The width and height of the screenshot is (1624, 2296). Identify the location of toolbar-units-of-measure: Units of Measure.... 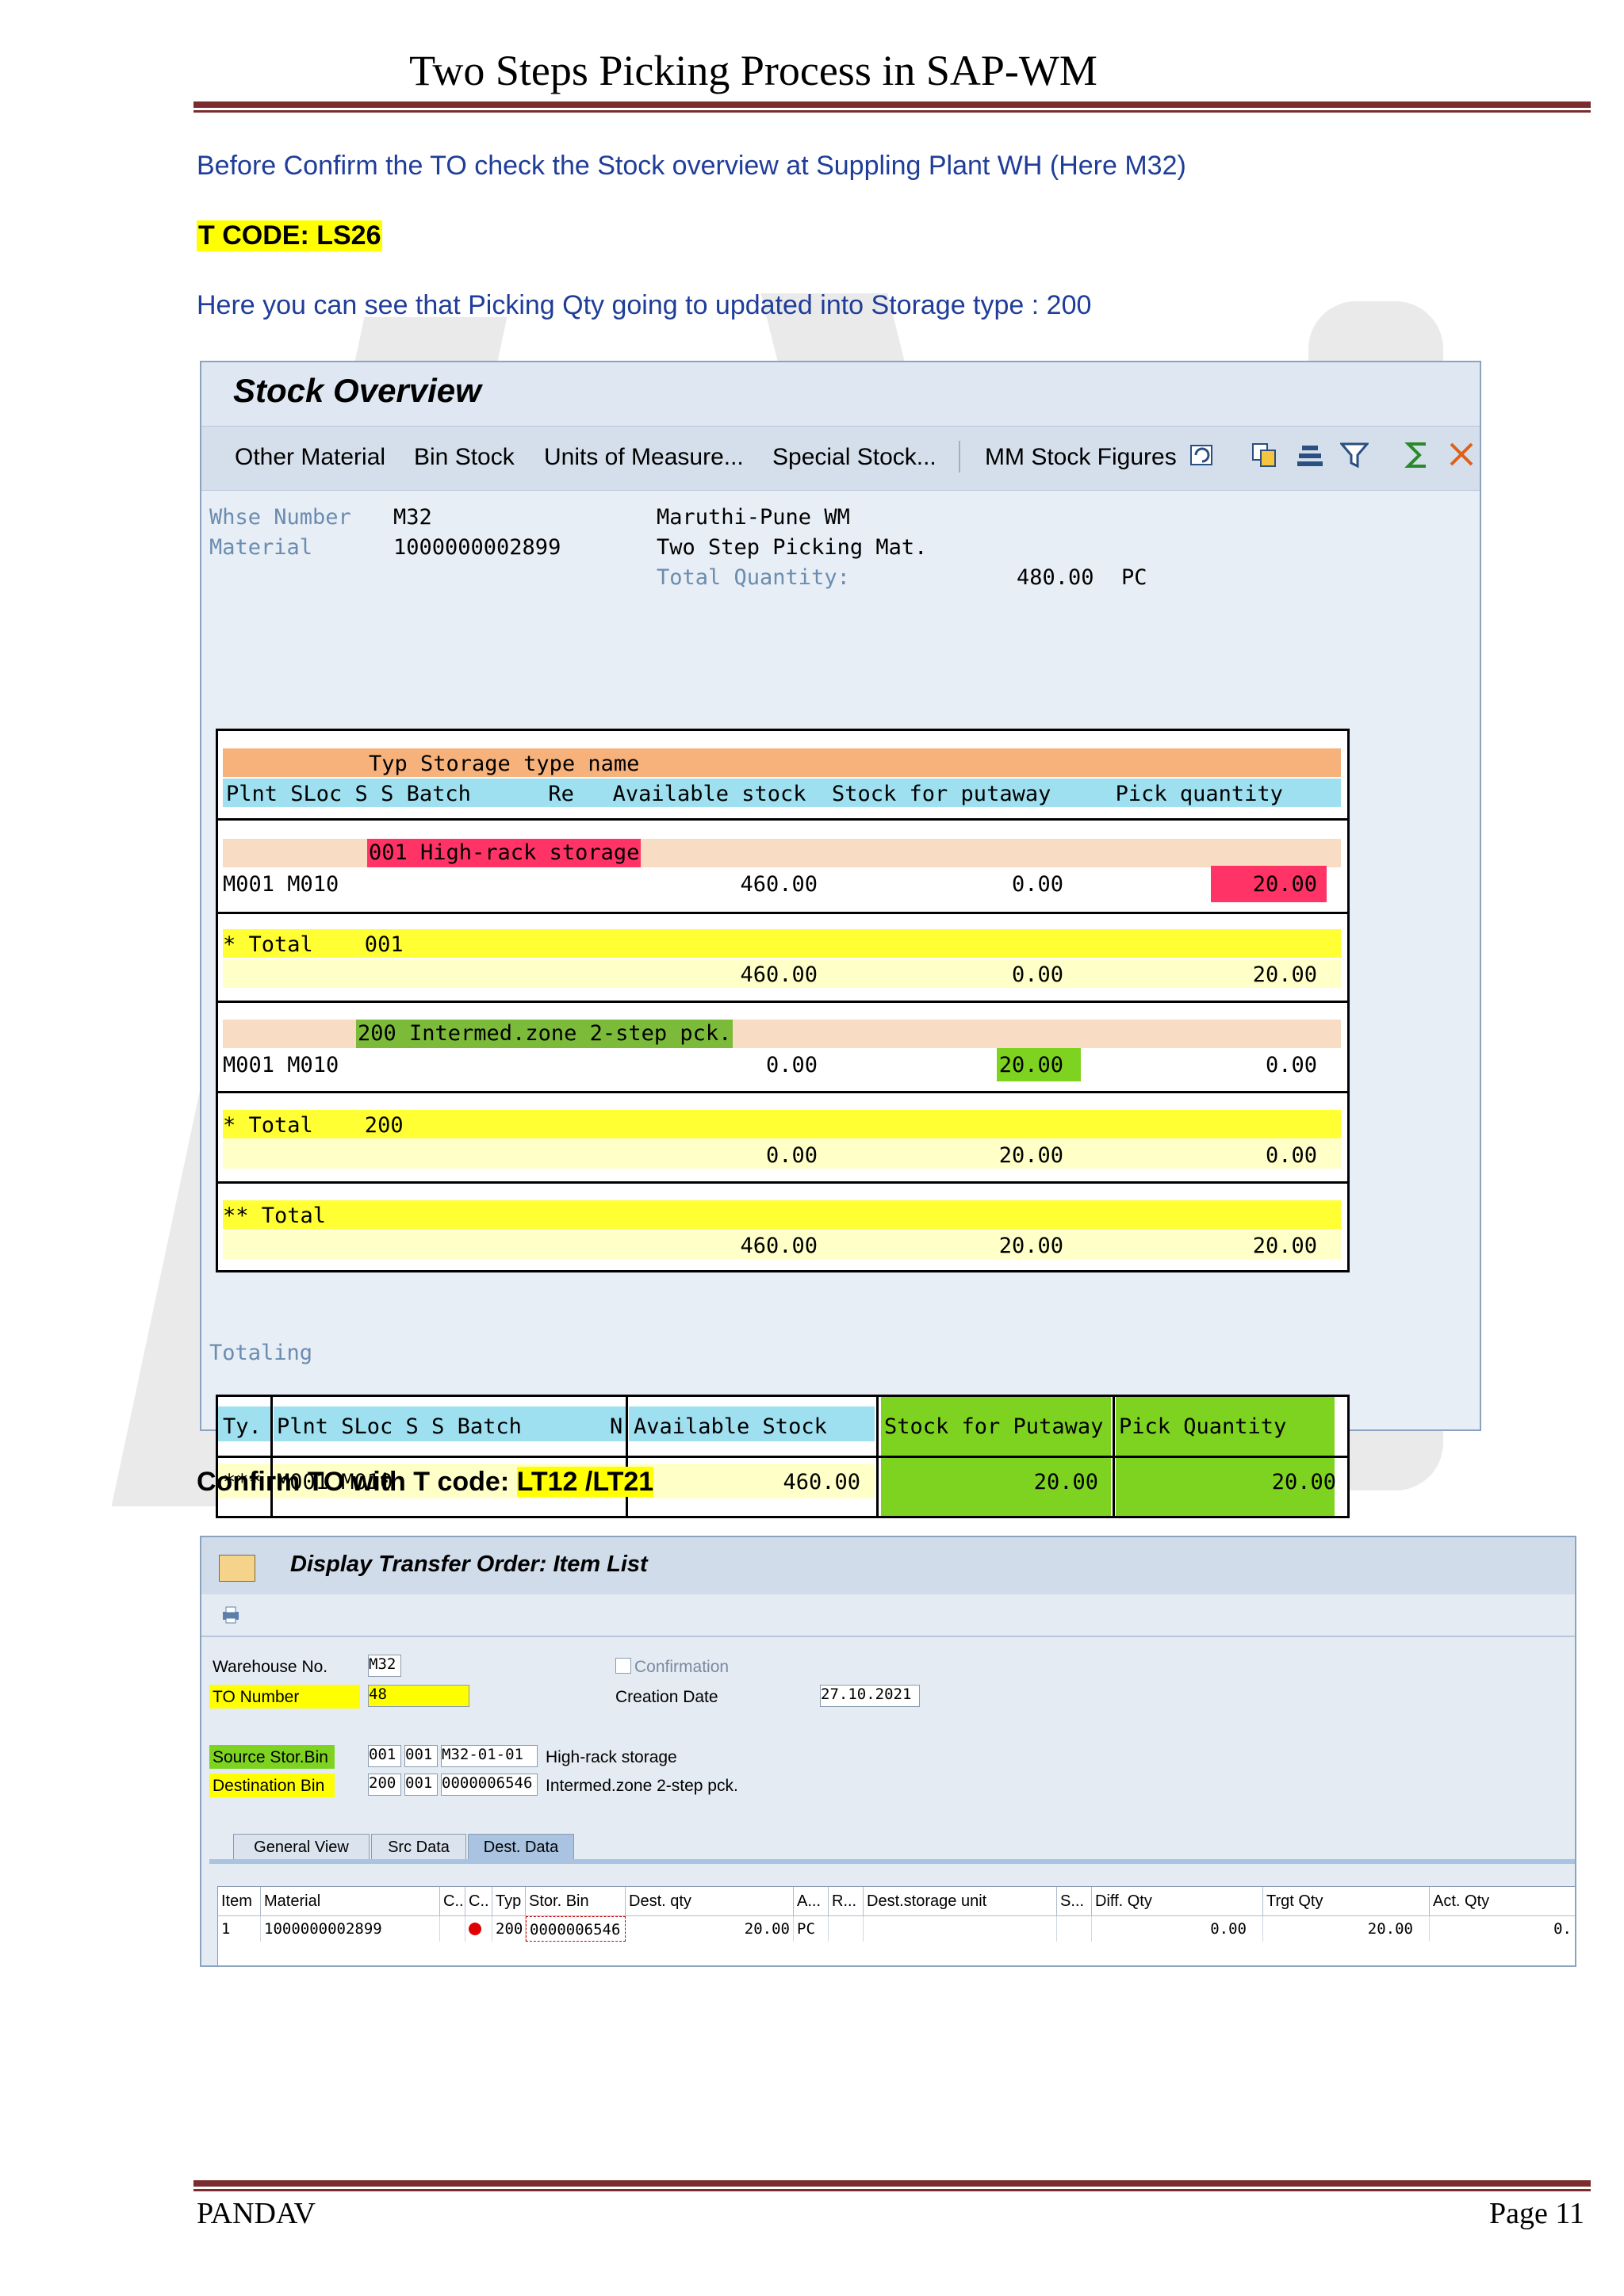
(644, 457).